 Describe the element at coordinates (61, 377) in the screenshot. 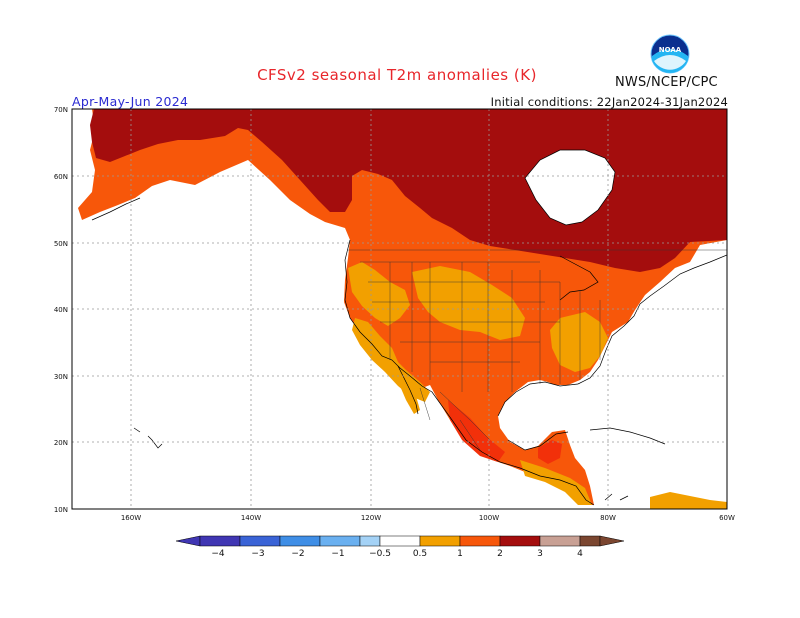

I see `lat-tick-label: 30N` at that location.